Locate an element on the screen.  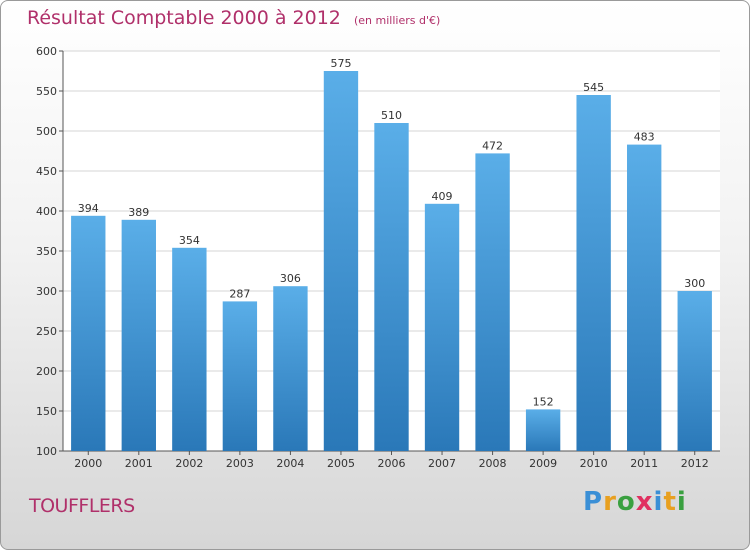
xtick-label-2005: 2005 is located at coordinates (341, 463).